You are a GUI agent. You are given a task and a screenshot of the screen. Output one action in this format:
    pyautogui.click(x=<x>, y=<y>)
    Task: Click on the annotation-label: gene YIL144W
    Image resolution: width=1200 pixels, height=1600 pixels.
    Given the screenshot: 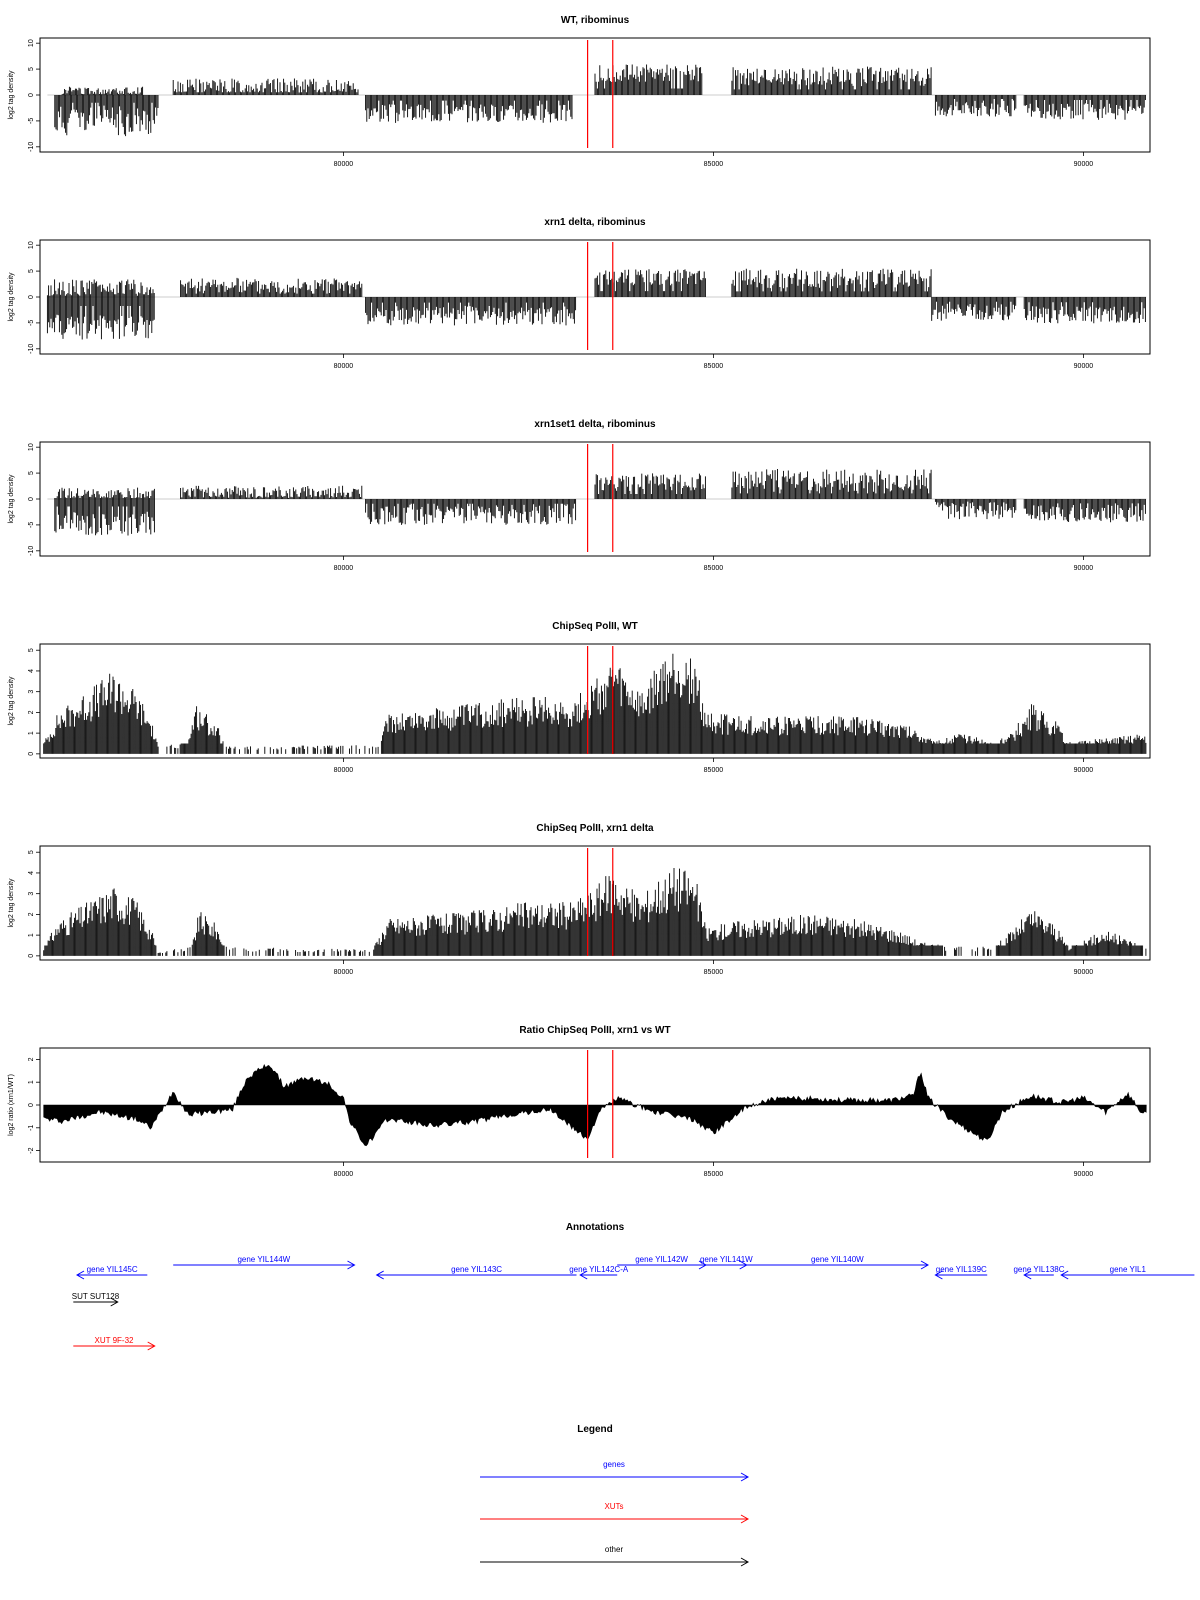 What is the action you would take?
    pyautogui.click(x=263, y=1259)
    